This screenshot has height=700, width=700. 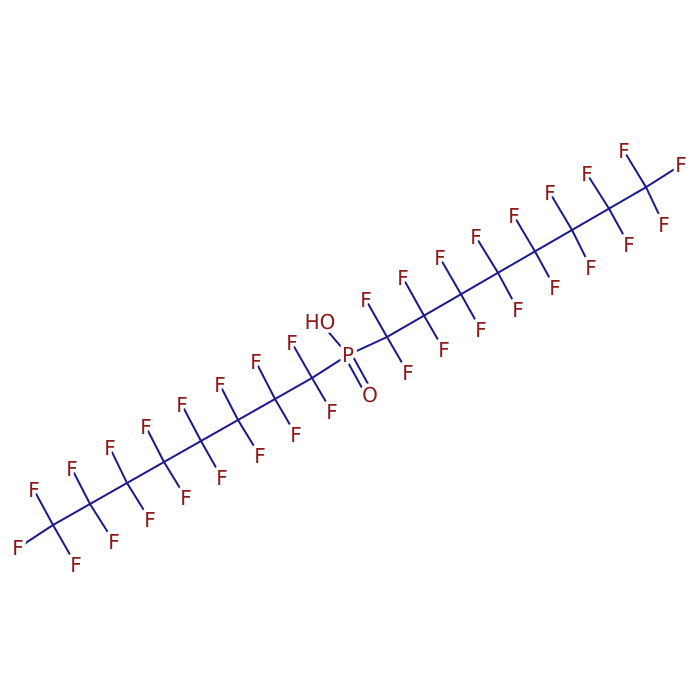 What do you see at coordinates (320, 322) in the screenshot?
I see `atom-label: HO` at bounding box center [320, 322].